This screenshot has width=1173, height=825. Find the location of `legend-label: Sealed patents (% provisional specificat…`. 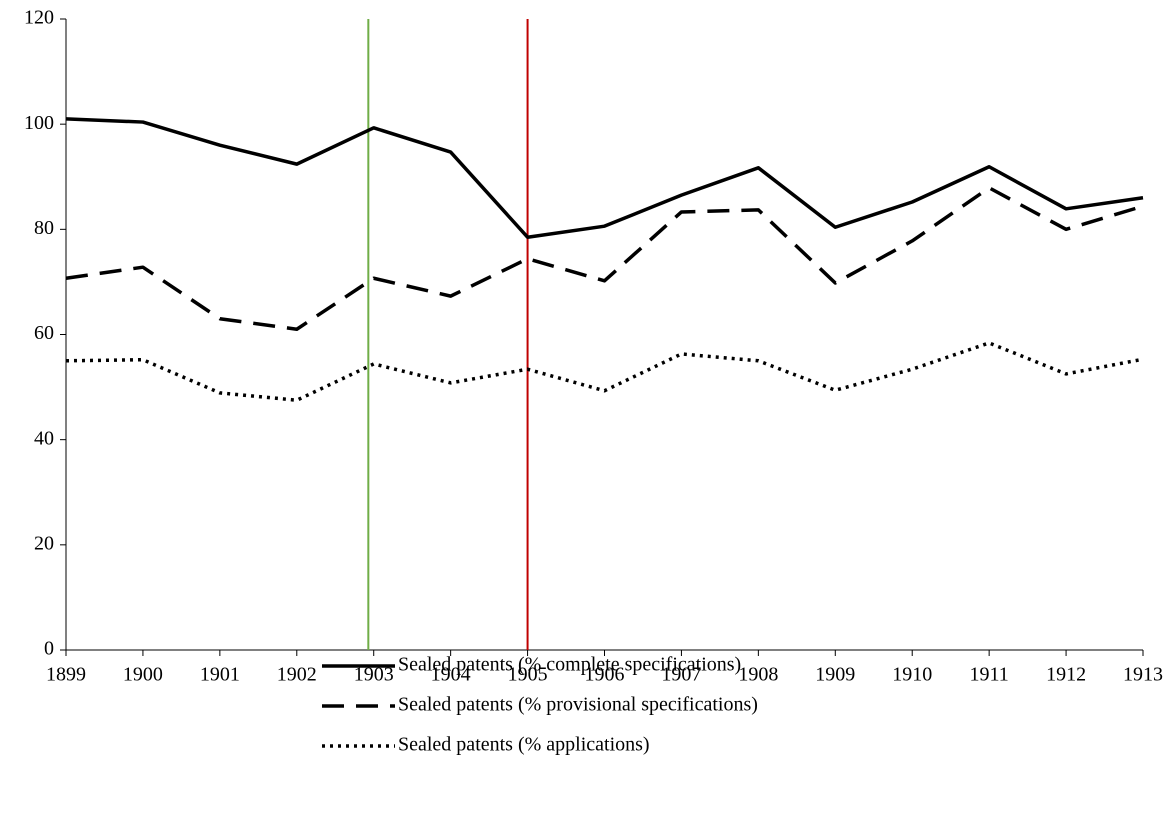

legend-label: Sealed patents (% provisional specificat… is located at coordinates (578, 705).